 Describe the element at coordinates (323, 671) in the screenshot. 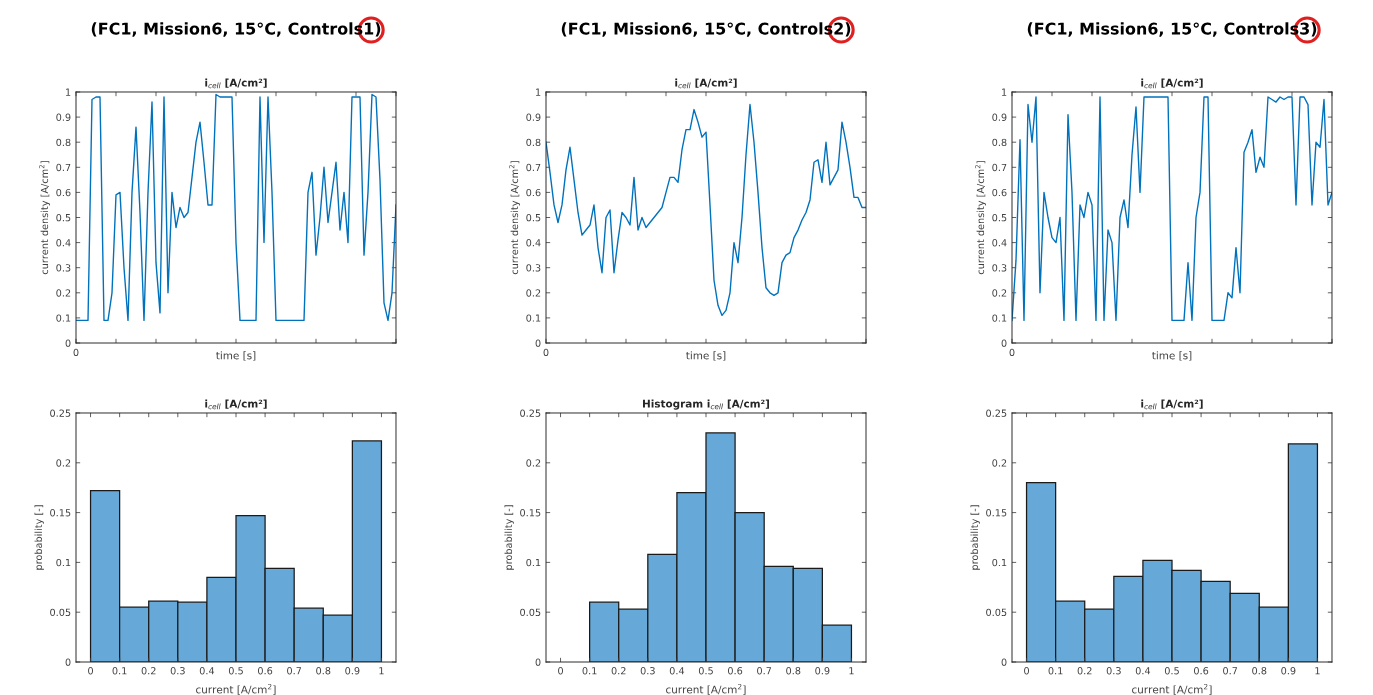

I see `x-tick-label: 0.8` at that location.